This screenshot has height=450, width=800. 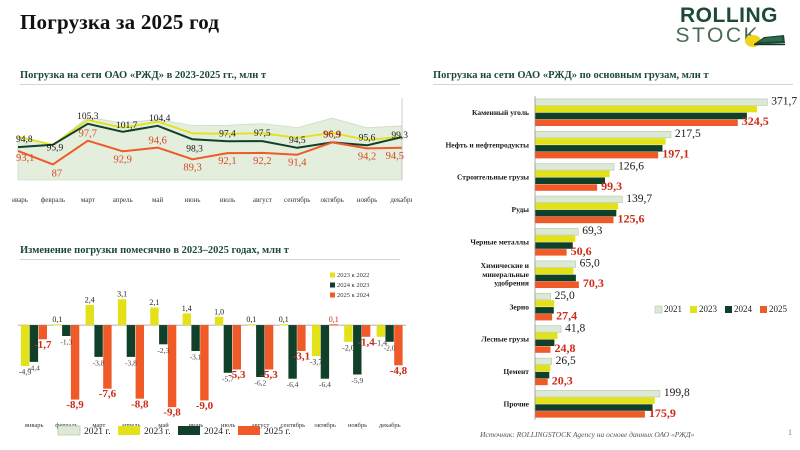 I want to click on chart1-xtick-8: сентябрь, so click(x=297, y=200).